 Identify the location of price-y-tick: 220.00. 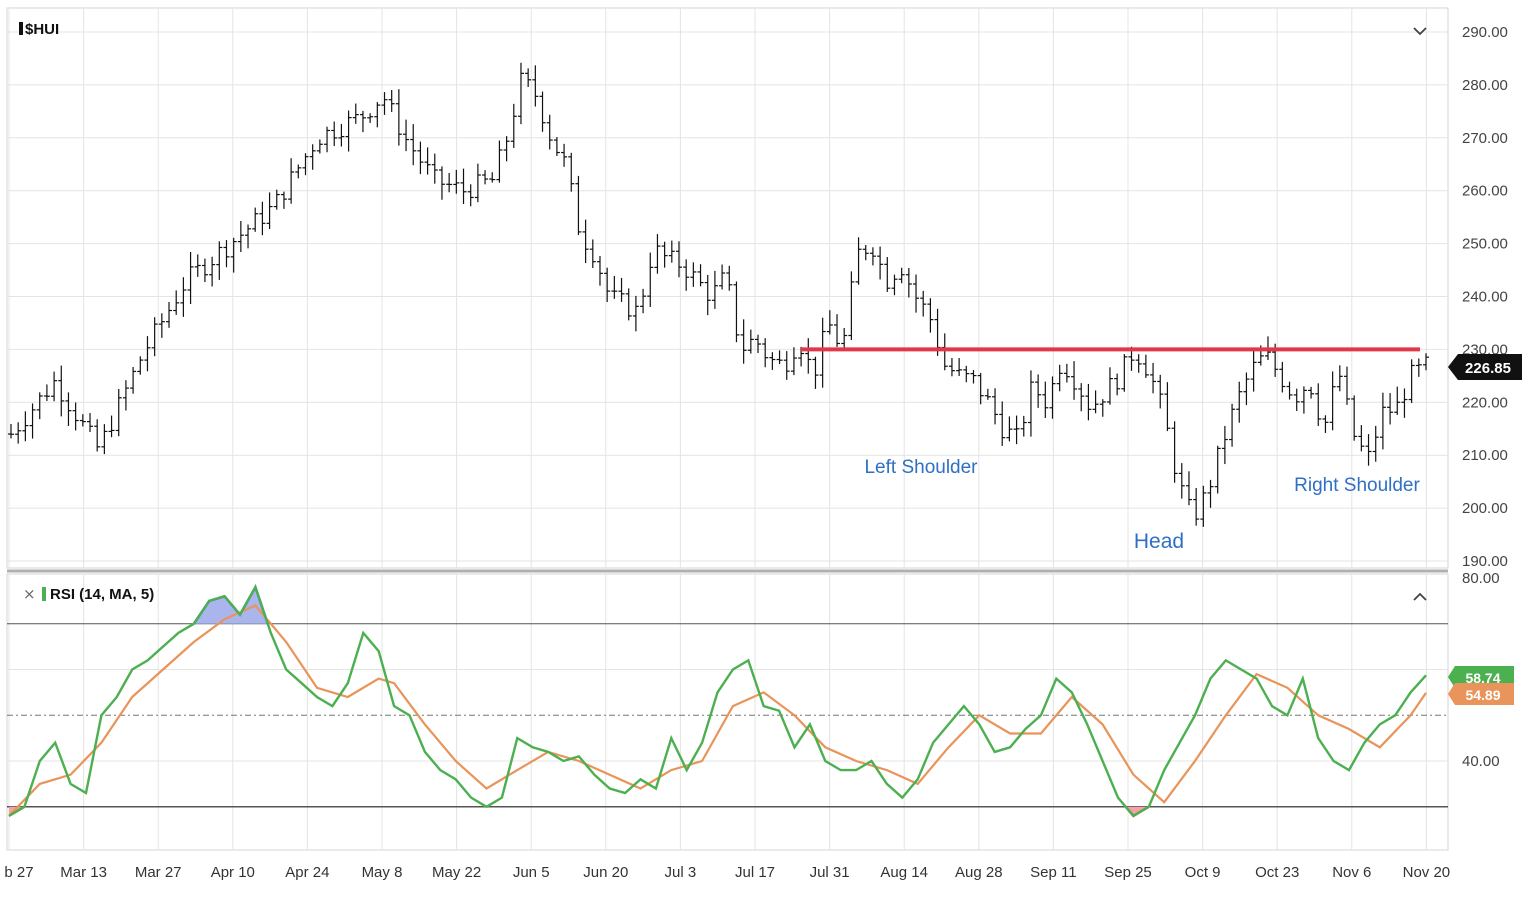
(1485, 402).